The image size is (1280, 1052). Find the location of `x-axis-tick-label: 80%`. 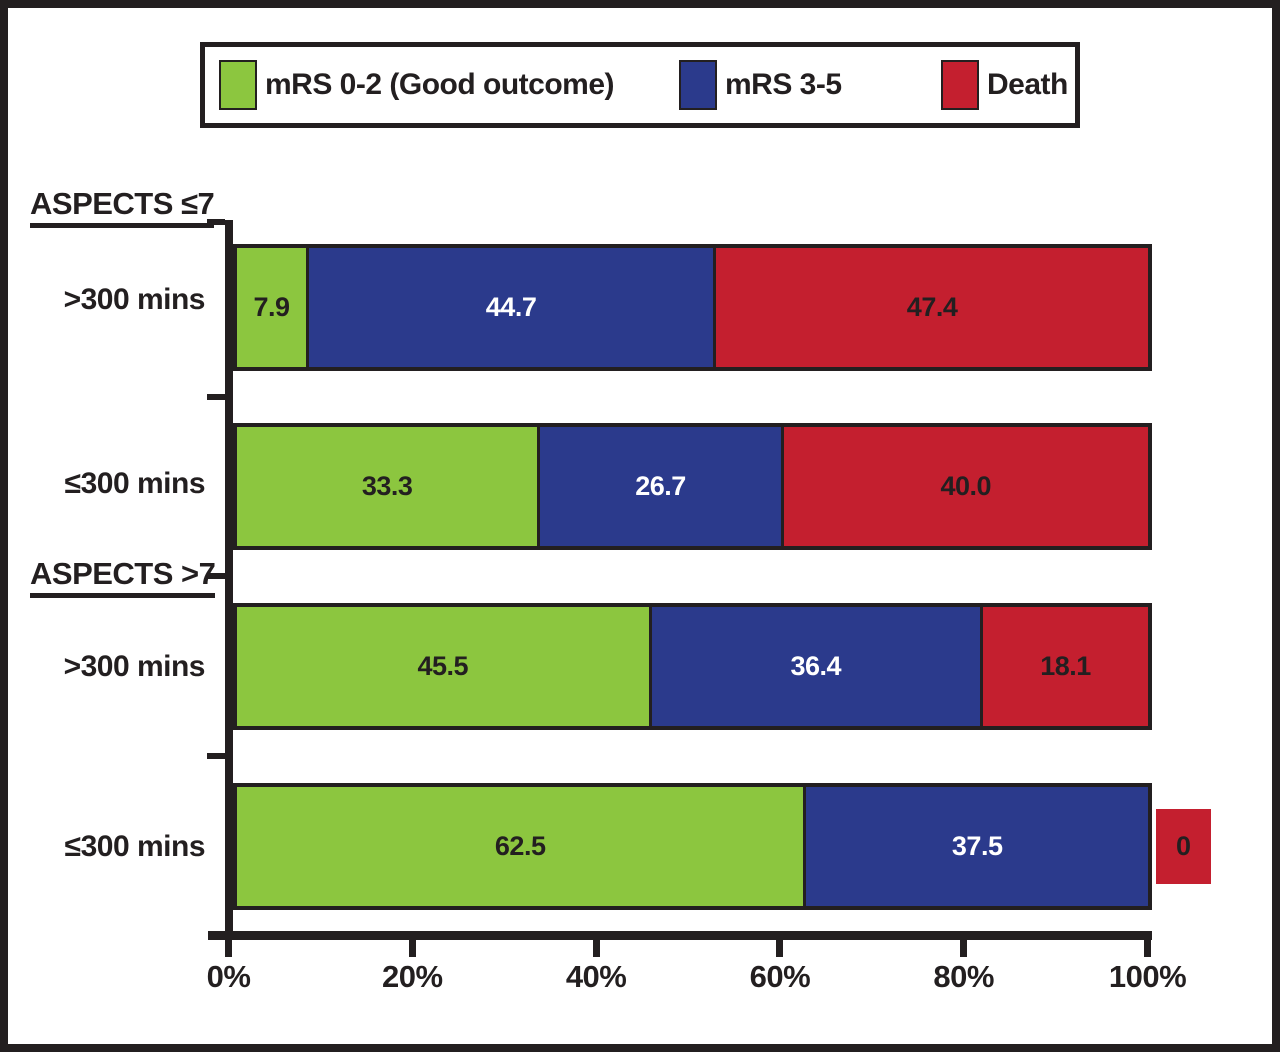

x-axis-tick-label: 80% is located at coordinates (963, 976).